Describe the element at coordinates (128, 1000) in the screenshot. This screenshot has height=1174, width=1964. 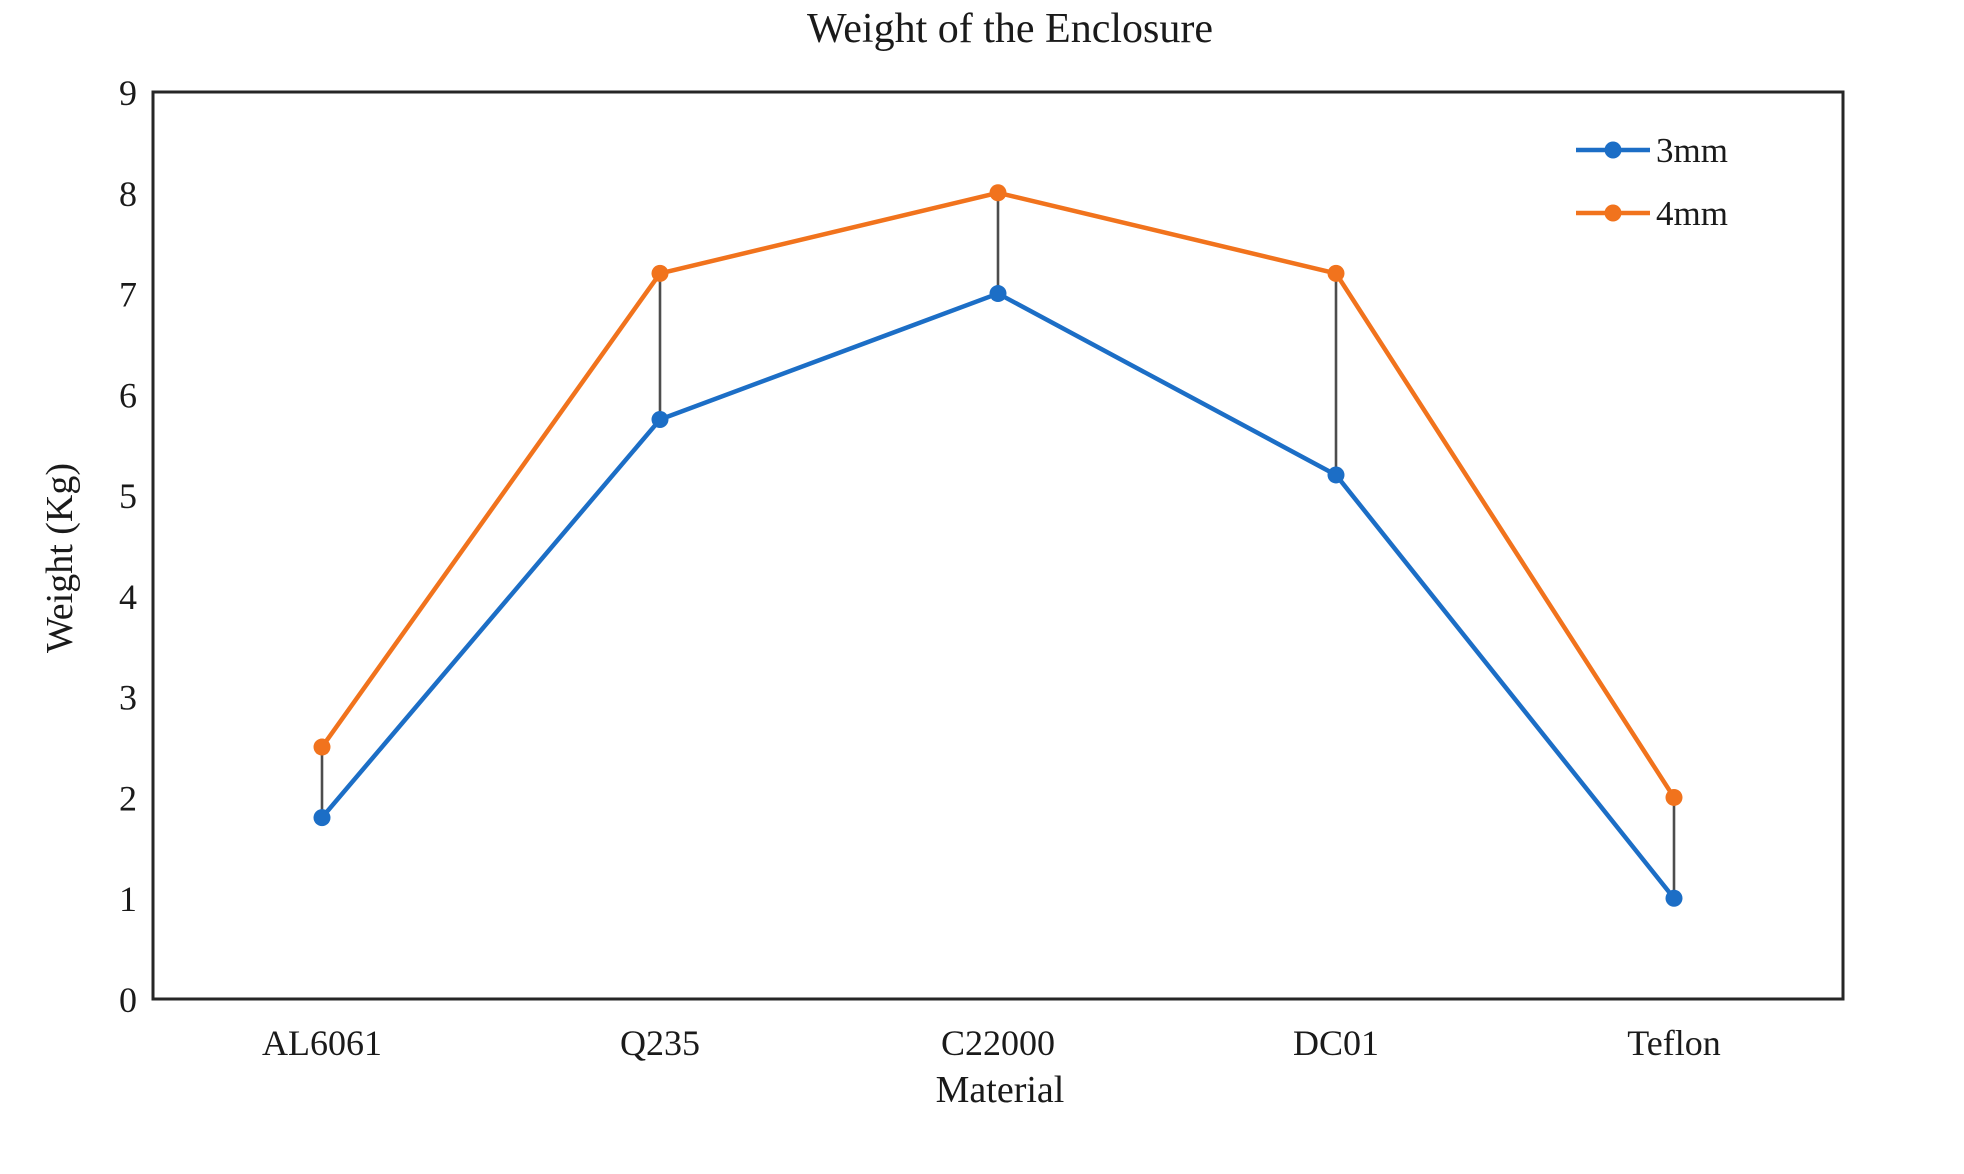
I see `y-tick-label: 0` at that location.